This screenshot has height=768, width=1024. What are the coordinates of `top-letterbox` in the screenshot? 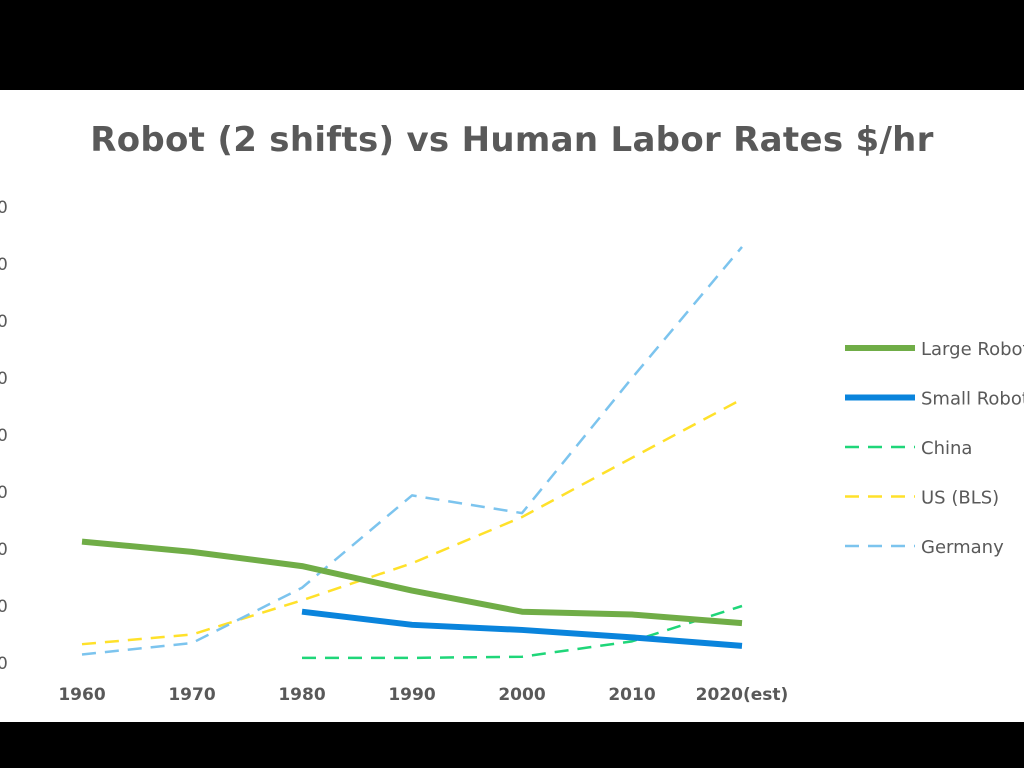 It's located at (512, 45).